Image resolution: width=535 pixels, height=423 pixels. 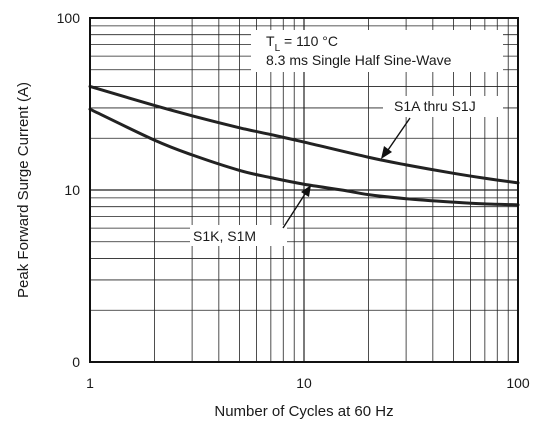 What do you see at coordinates (302, 43) in the screenshot?
I see `annotation-temperature: TL = 110 °C` at bounding box center [302, 43].